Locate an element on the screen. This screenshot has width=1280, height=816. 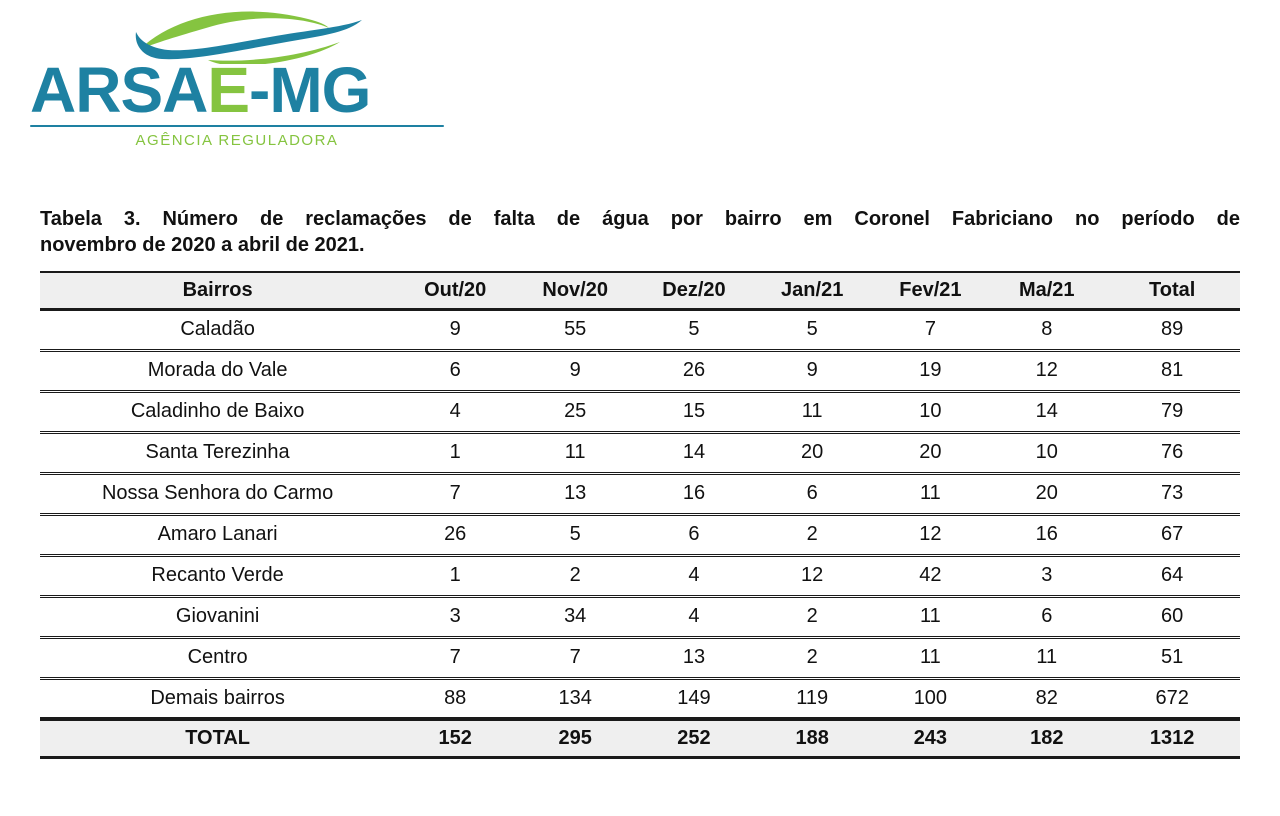
value-cell: 82 is located at coordinates (1046, 697).